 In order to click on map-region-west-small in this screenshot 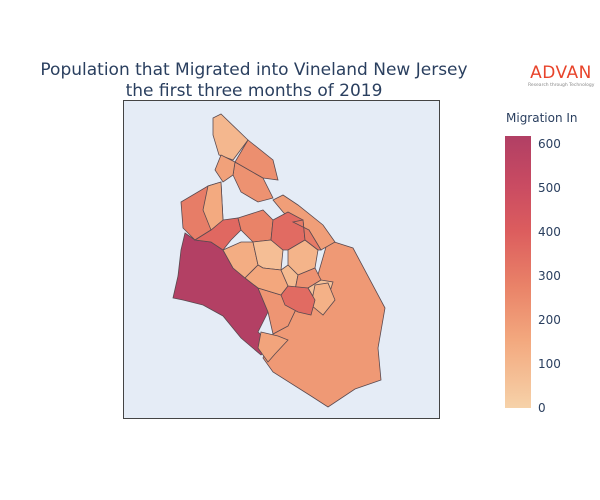, I will do `click(213, 206)`.